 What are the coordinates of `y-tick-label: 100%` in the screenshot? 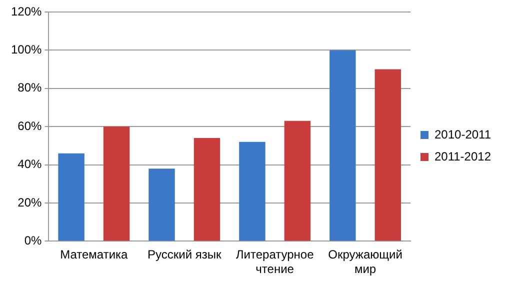 It's located at (26, 49).